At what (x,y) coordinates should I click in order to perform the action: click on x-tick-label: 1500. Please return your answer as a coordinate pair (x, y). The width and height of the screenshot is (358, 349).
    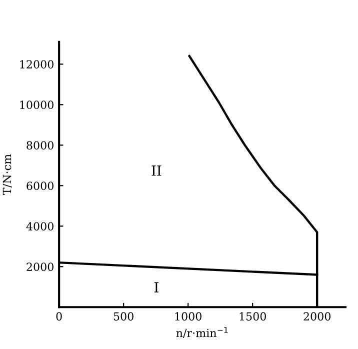
    Looking at the image, I should click on (253, 316).